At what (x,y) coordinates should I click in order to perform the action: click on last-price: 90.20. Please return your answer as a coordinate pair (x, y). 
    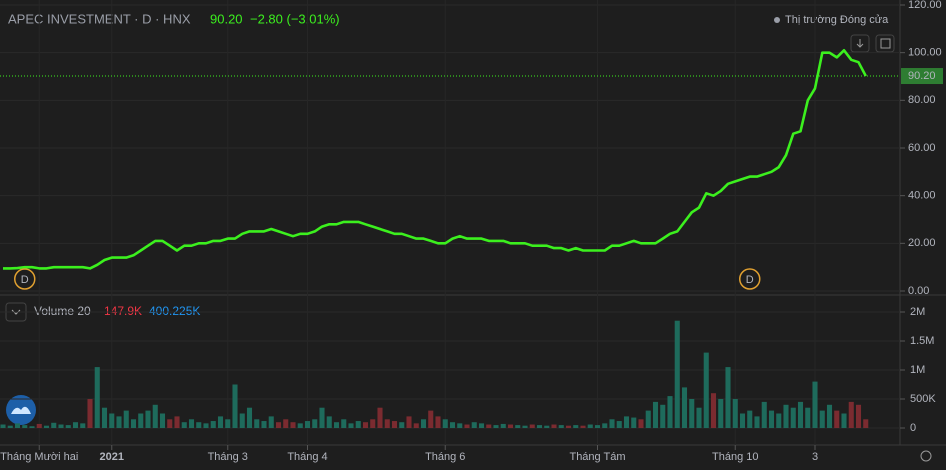
    Looking at the image, I should click on (226, 18).